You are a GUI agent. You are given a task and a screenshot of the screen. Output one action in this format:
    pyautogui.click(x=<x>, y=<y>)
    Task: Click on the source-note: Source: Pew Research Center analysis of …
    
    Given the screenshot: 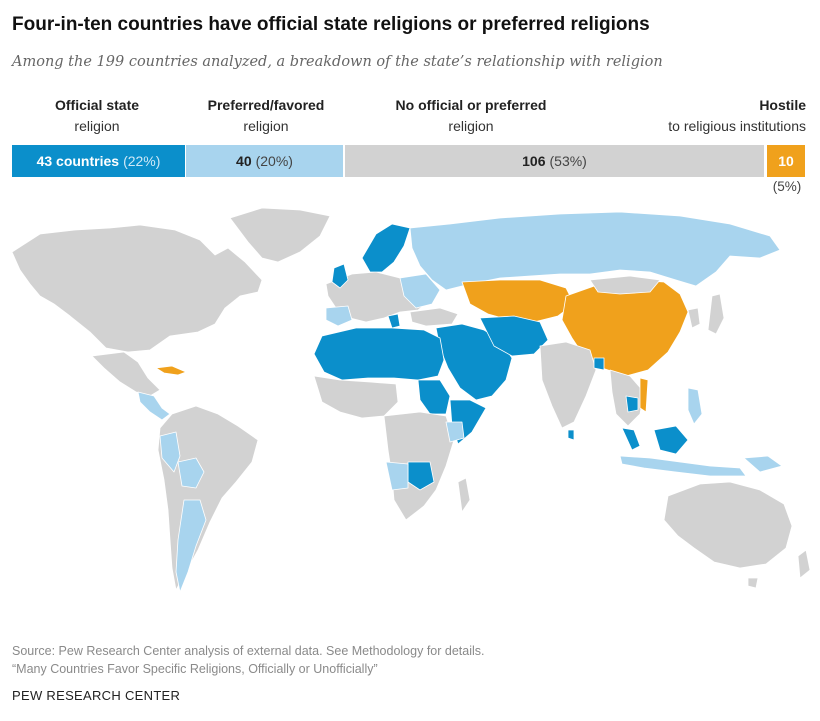 What is the action you would take?
    pyautogui.click(x=402, y=660)
    